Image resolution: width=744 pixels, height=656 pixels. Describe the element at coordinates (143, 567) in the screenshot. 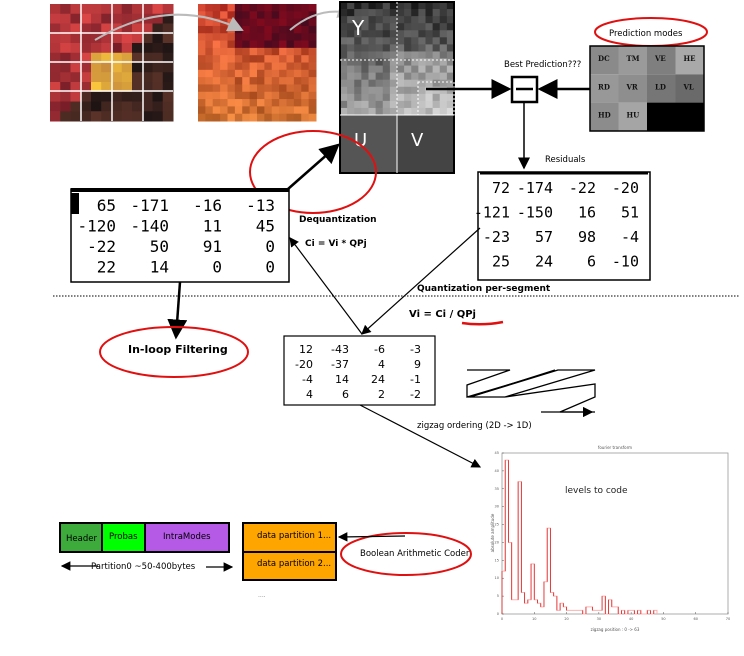

I see `partition0-size-label: Partition0 ~50-400bytes` at that location.